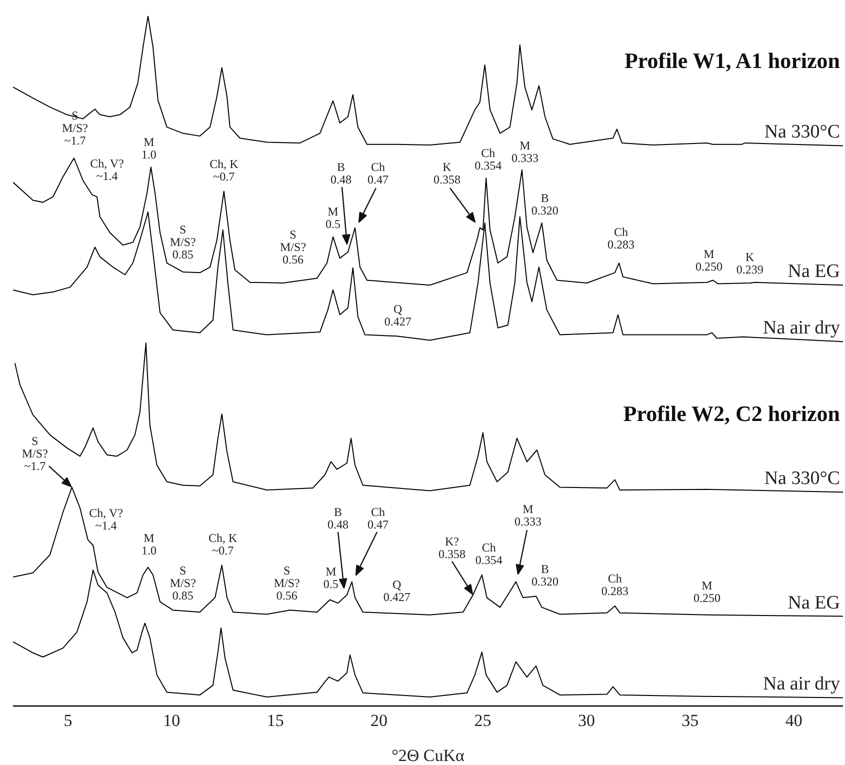 This screenshot has height=765, width=845. What do you see at coordinates (483, 720) in the screenshot?
I see `x-tick-label: 25` at bounding box center [483, 720].